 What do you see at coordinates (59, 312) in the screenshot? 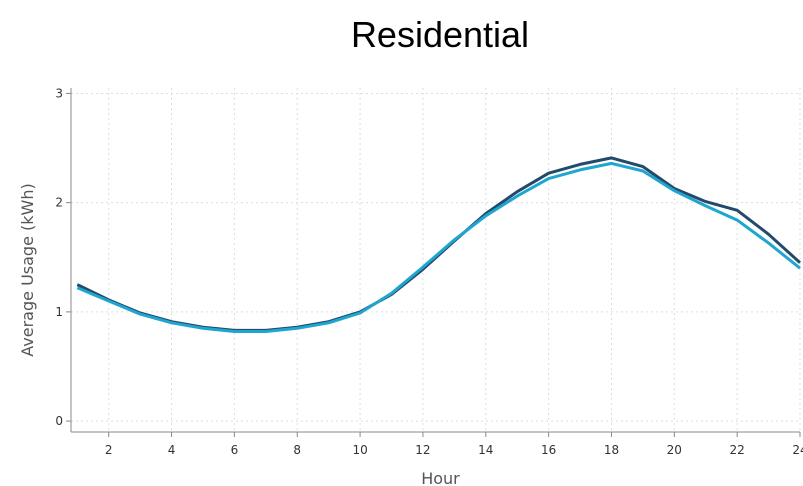
I see `y-tick-label: 1` at bounding box center [59, 312].